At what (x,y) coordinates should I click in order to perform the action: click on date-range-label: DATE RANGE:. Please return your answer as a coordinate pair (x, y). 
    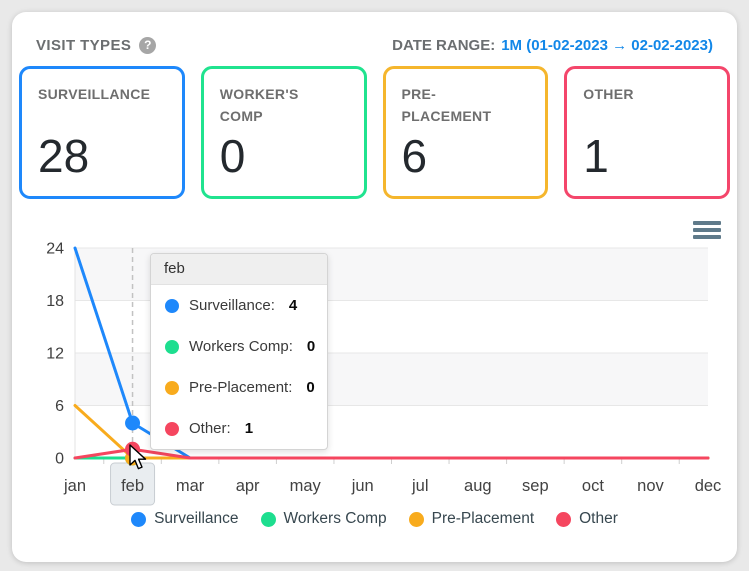
    Looking at the image, I should click on (444, 45).